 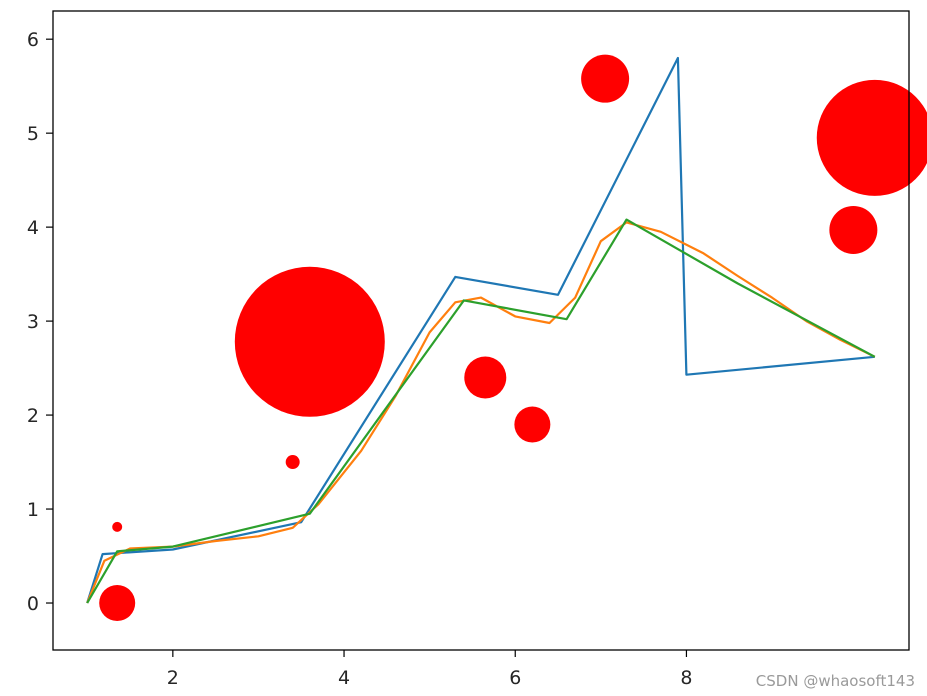 What do you see at coordinates (835, 681) in the screenshot?
I see `watermark-text: CSDN @whaosoft143` at bounding box center [835, 681].